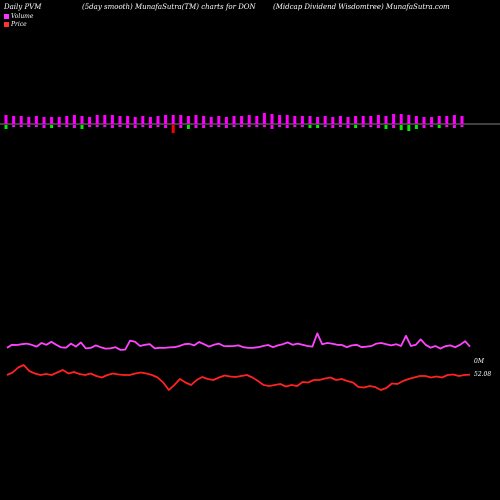 The width and height of the screenshot is (500, 500). I want to click on legend-volume-label: Volume, so click(22, 16).